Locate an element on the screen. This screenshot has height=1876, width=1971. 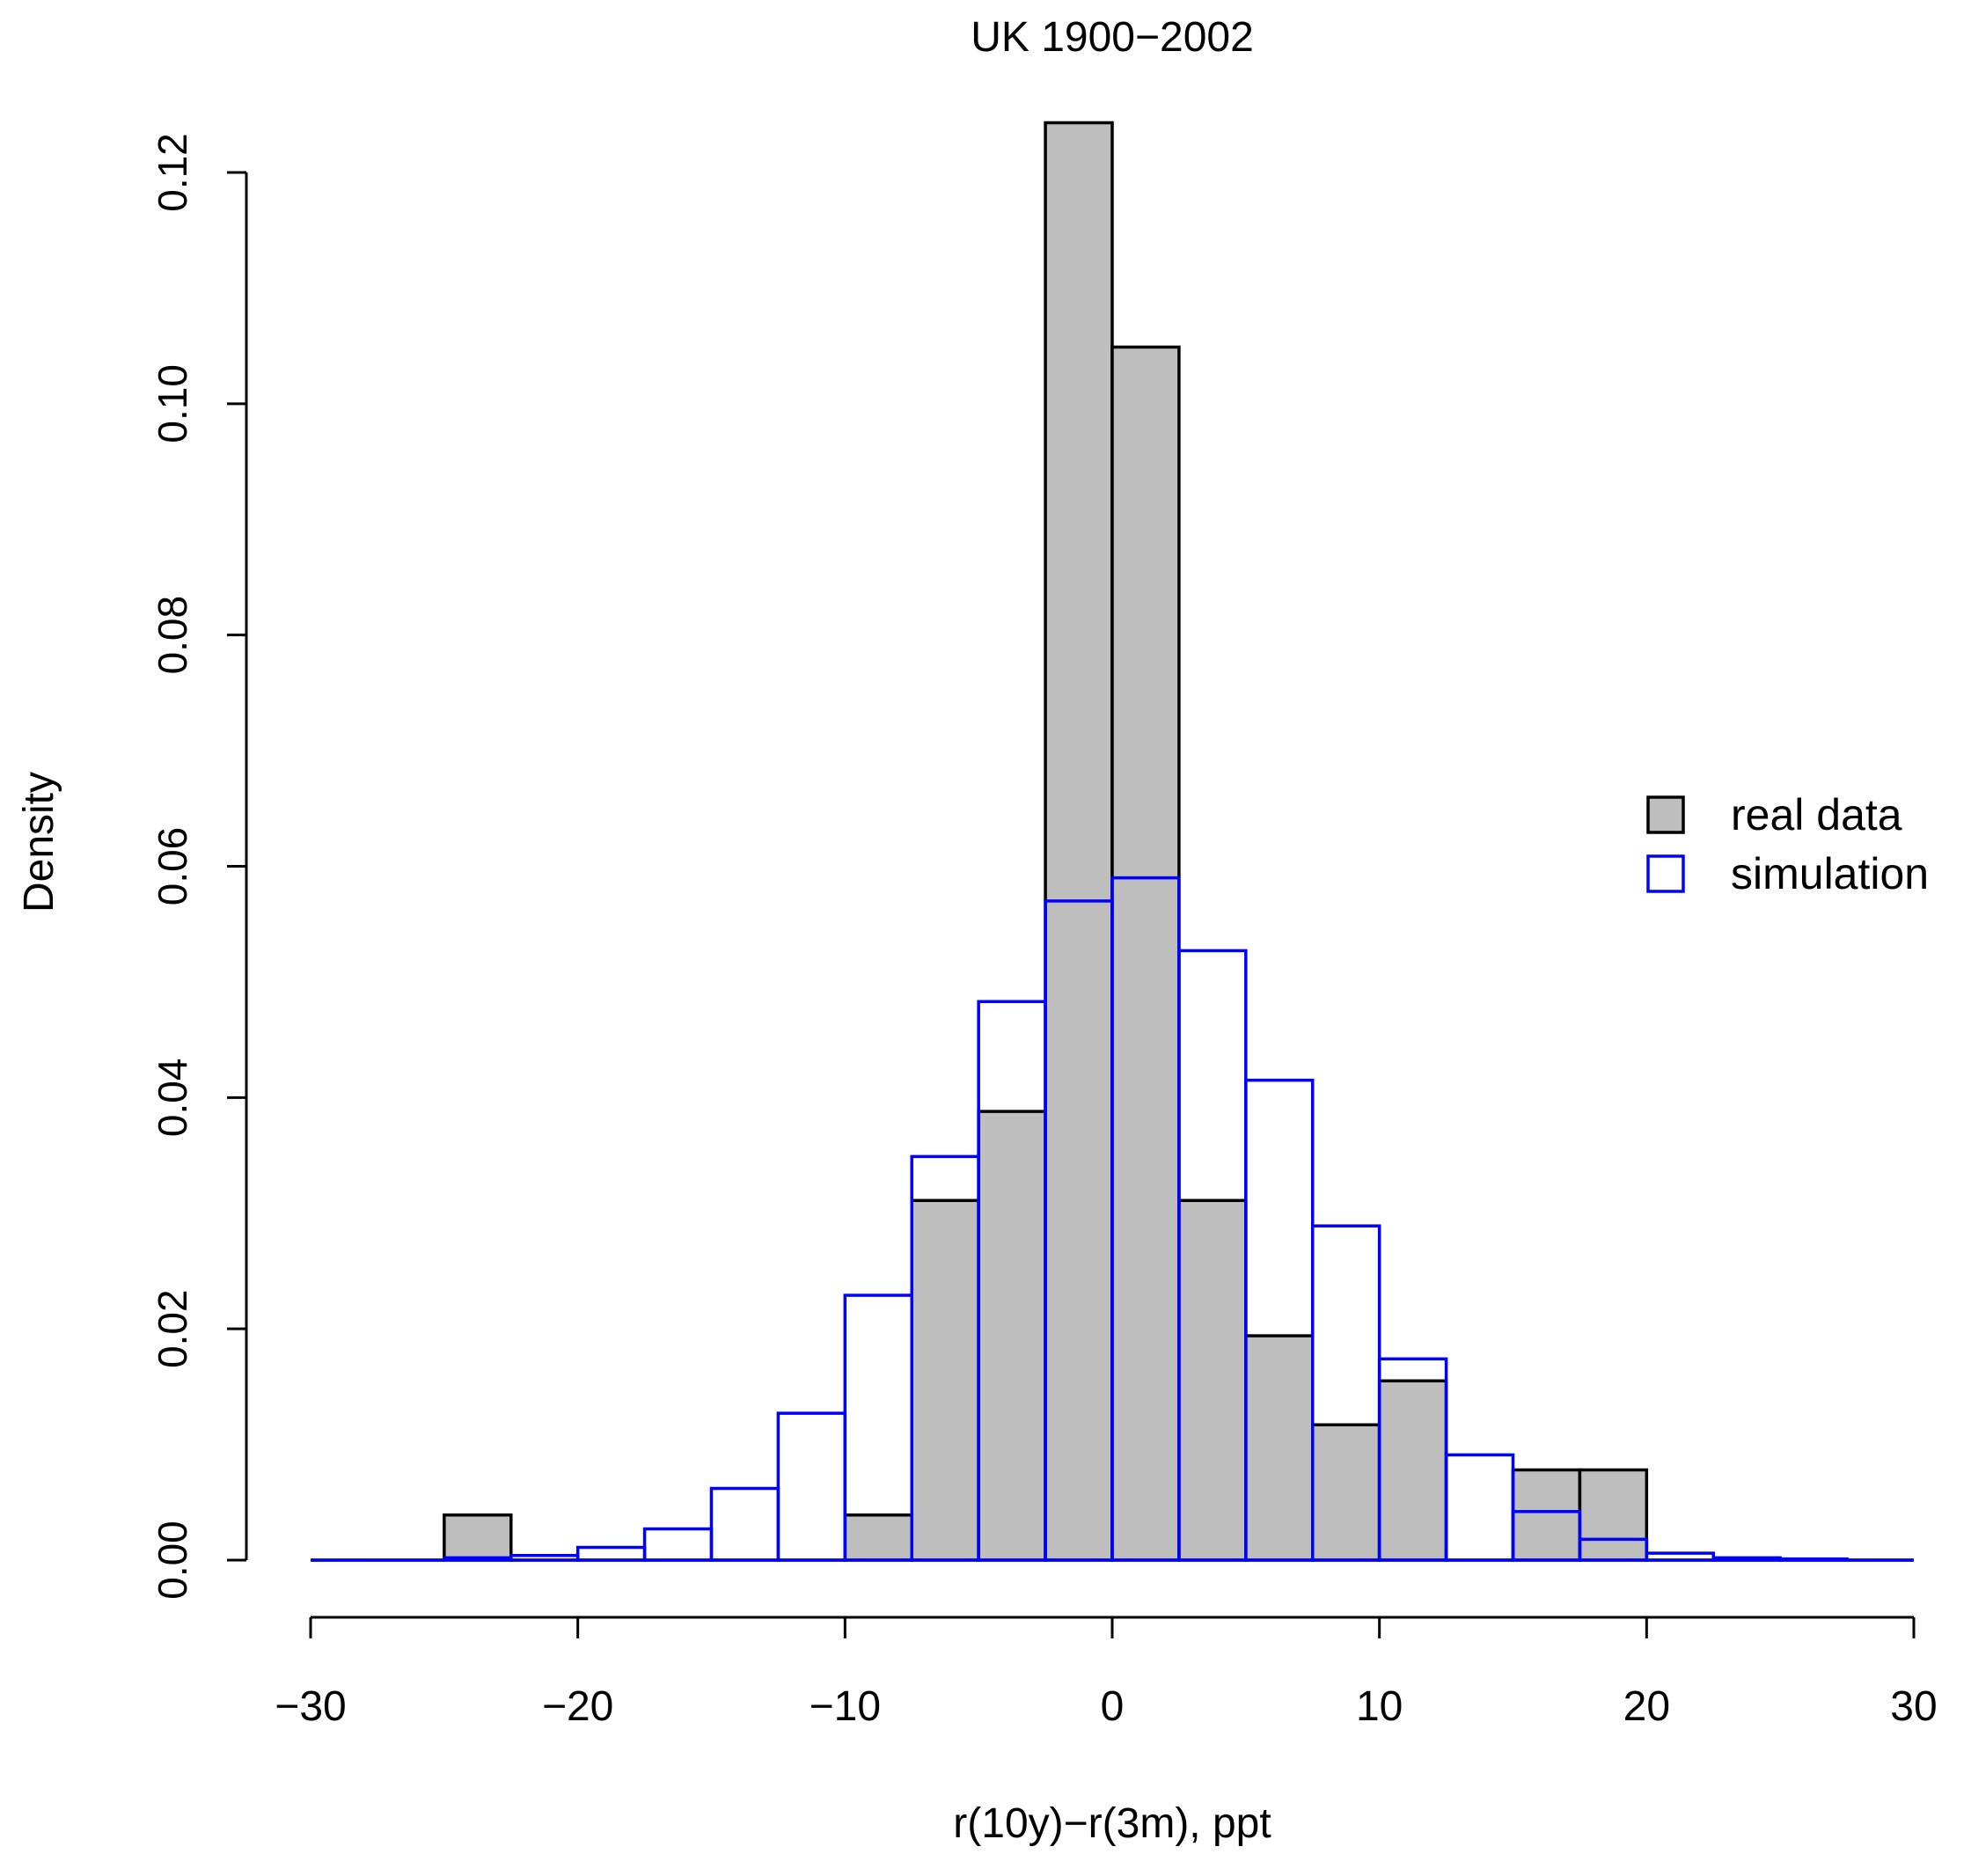
x-axis: −30 −20 −10 0 10 20 30 is located at coordinates (1106, 1673).